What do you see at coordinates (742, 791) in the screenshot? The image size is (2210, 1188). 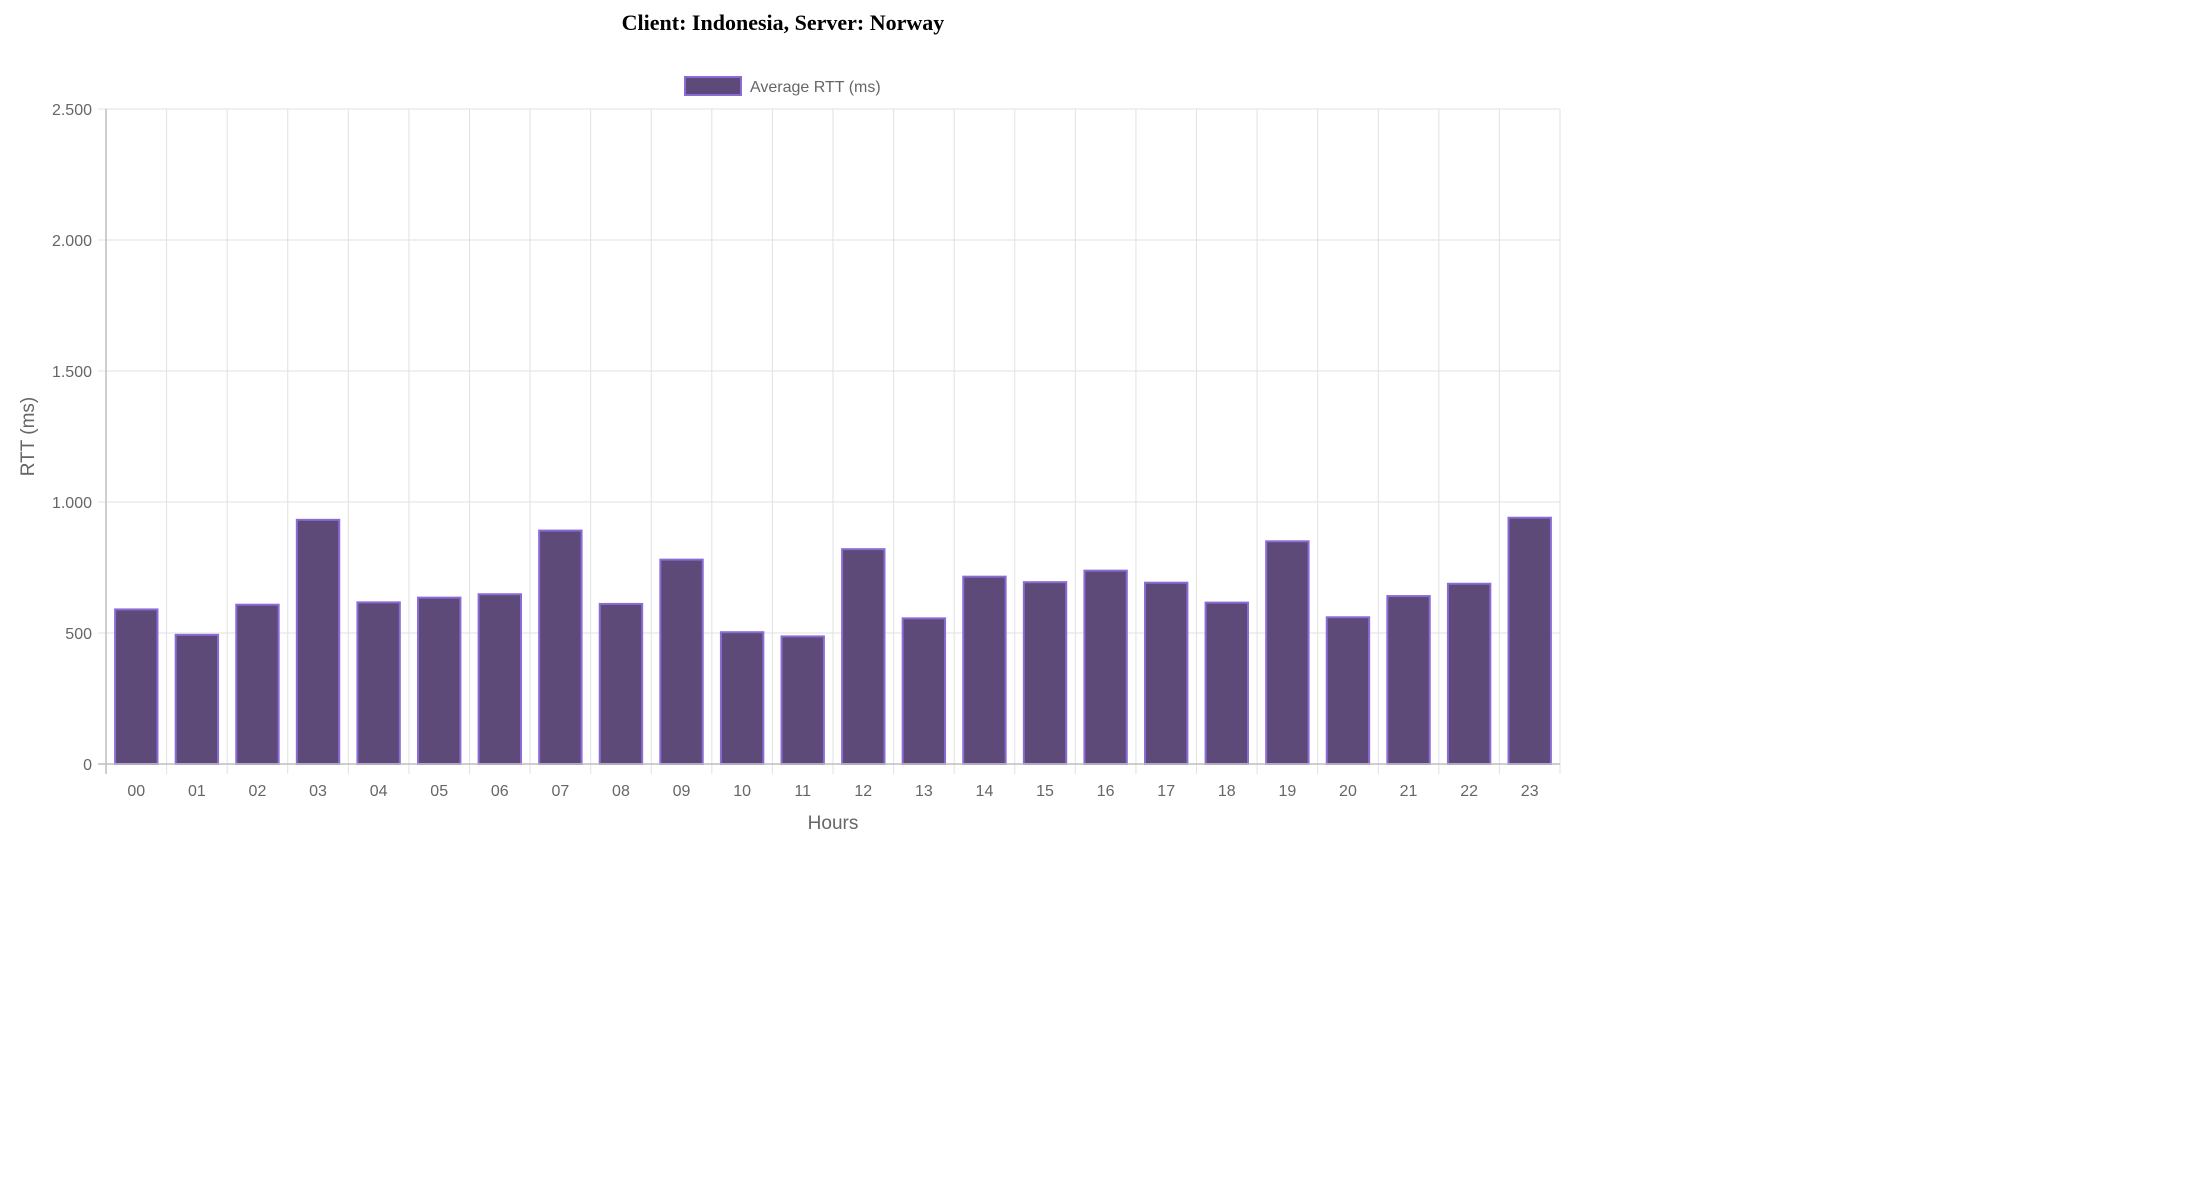 I see `x-tick-label: 10` at bounding box center [742, 791].